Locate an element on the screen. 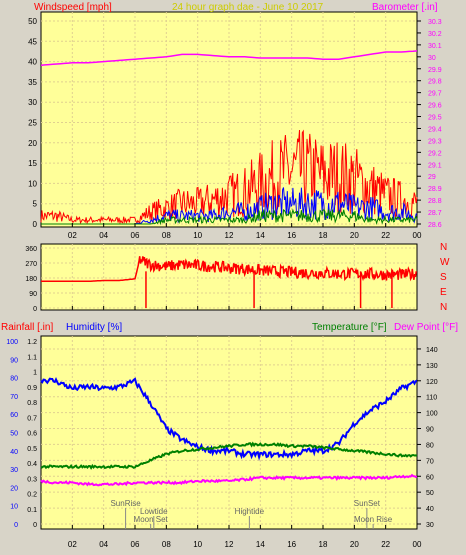 The width and height of the screenshot is (466, 555). barometer-tick-label: 29.1 is located at coordinates (435, 165).